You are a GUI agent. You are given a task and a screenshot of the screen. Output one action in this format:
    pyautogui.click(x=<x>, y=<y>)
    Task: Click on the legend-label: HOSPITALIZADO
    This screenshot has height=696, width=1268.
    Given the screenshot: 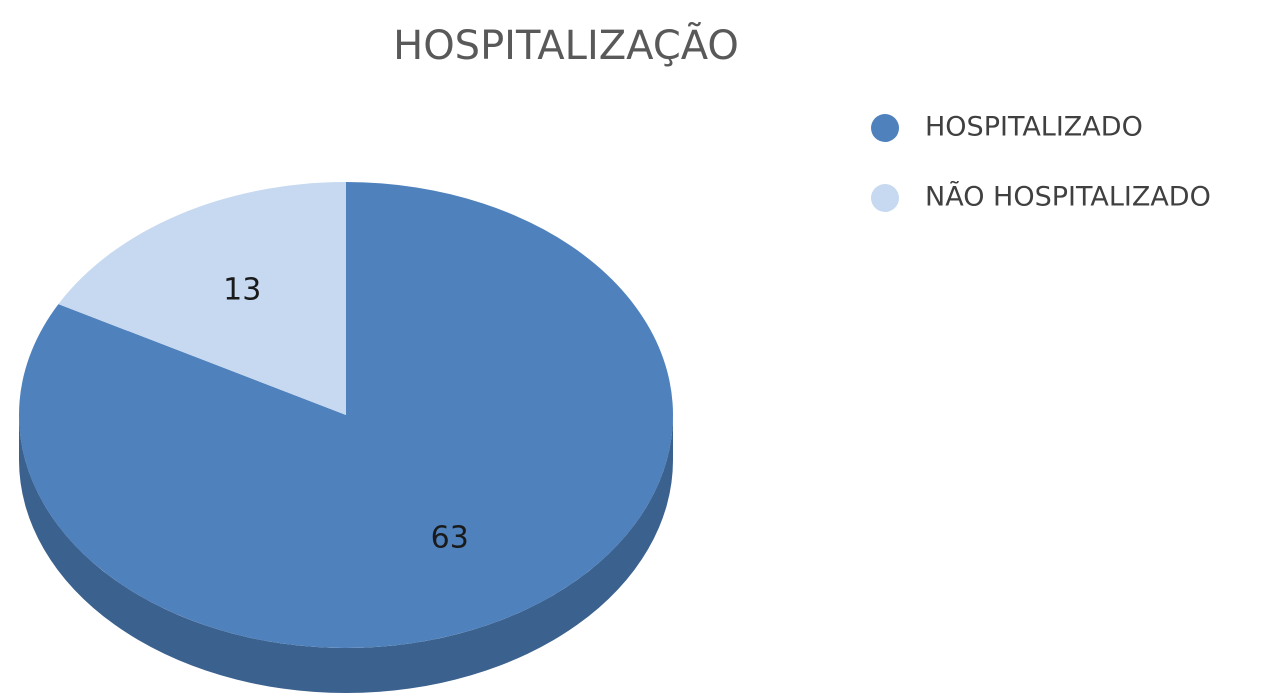 What is the action you would take?
    pyautogui.click(x=1034, y=127)
    